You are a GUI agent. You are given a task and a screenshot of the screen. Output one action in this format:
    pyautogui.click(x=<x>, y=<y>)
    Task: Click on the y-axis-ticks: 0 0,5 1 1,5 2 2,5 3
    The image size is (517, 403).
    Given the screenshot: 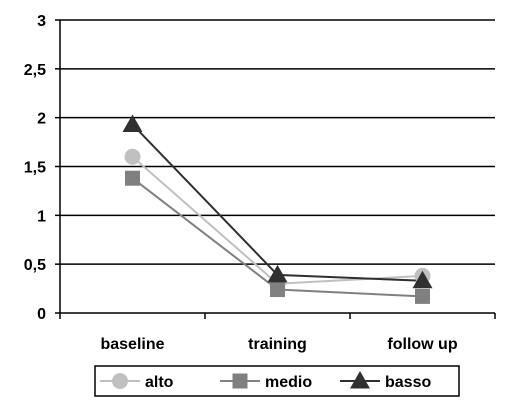 What is the action you would take?
    pyautogui.click(x=42, y=168)
    